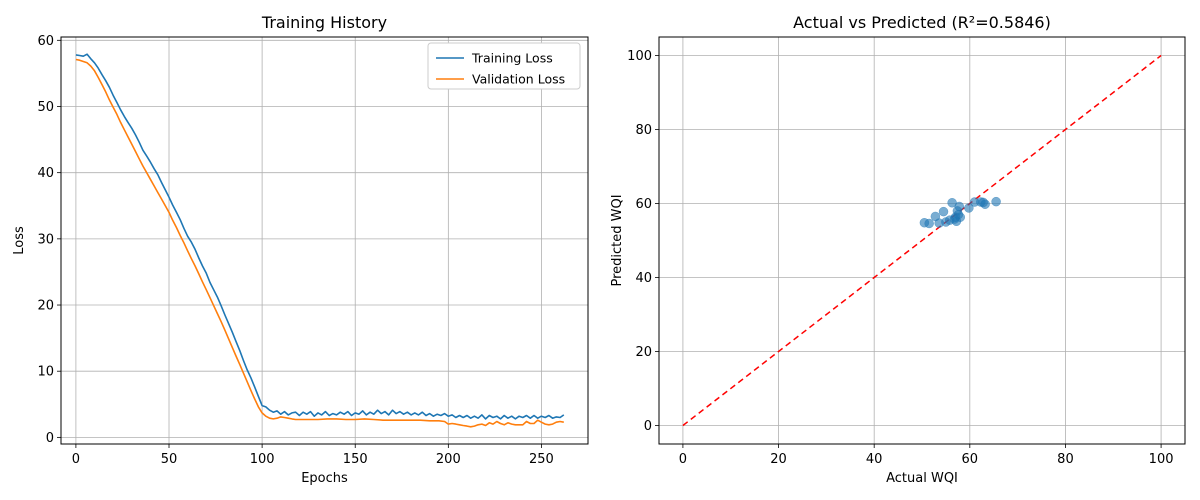 The height and width of the screenshot is (500, 1200). Describe the element at coordinates (926, 455) in the screenshot. I see `actual-vs-predicted-x-ticks: 0 20 40 60 80 100` at that location.